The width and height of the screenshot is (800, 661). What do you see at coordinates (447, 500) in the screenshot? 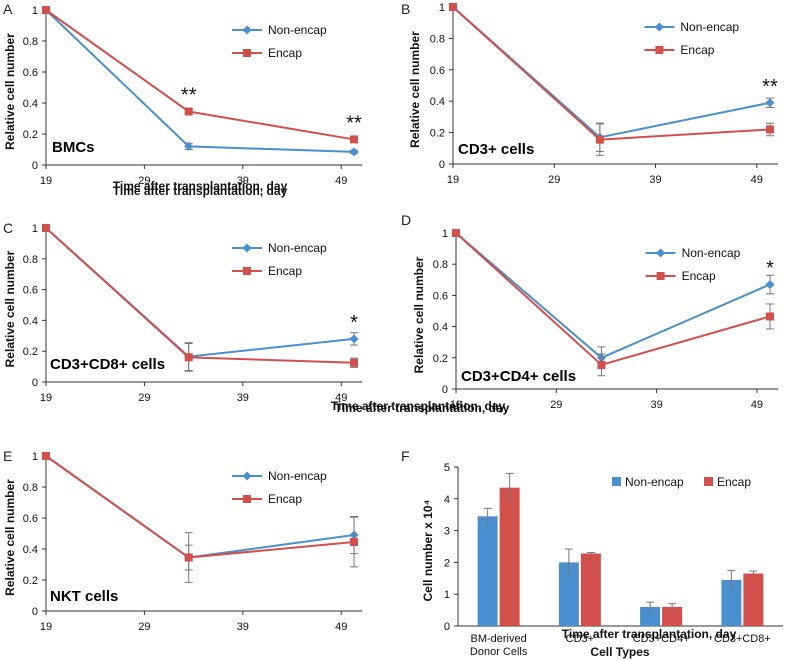
I see `y-tick-label: 4` at bounding box center [447, 500].